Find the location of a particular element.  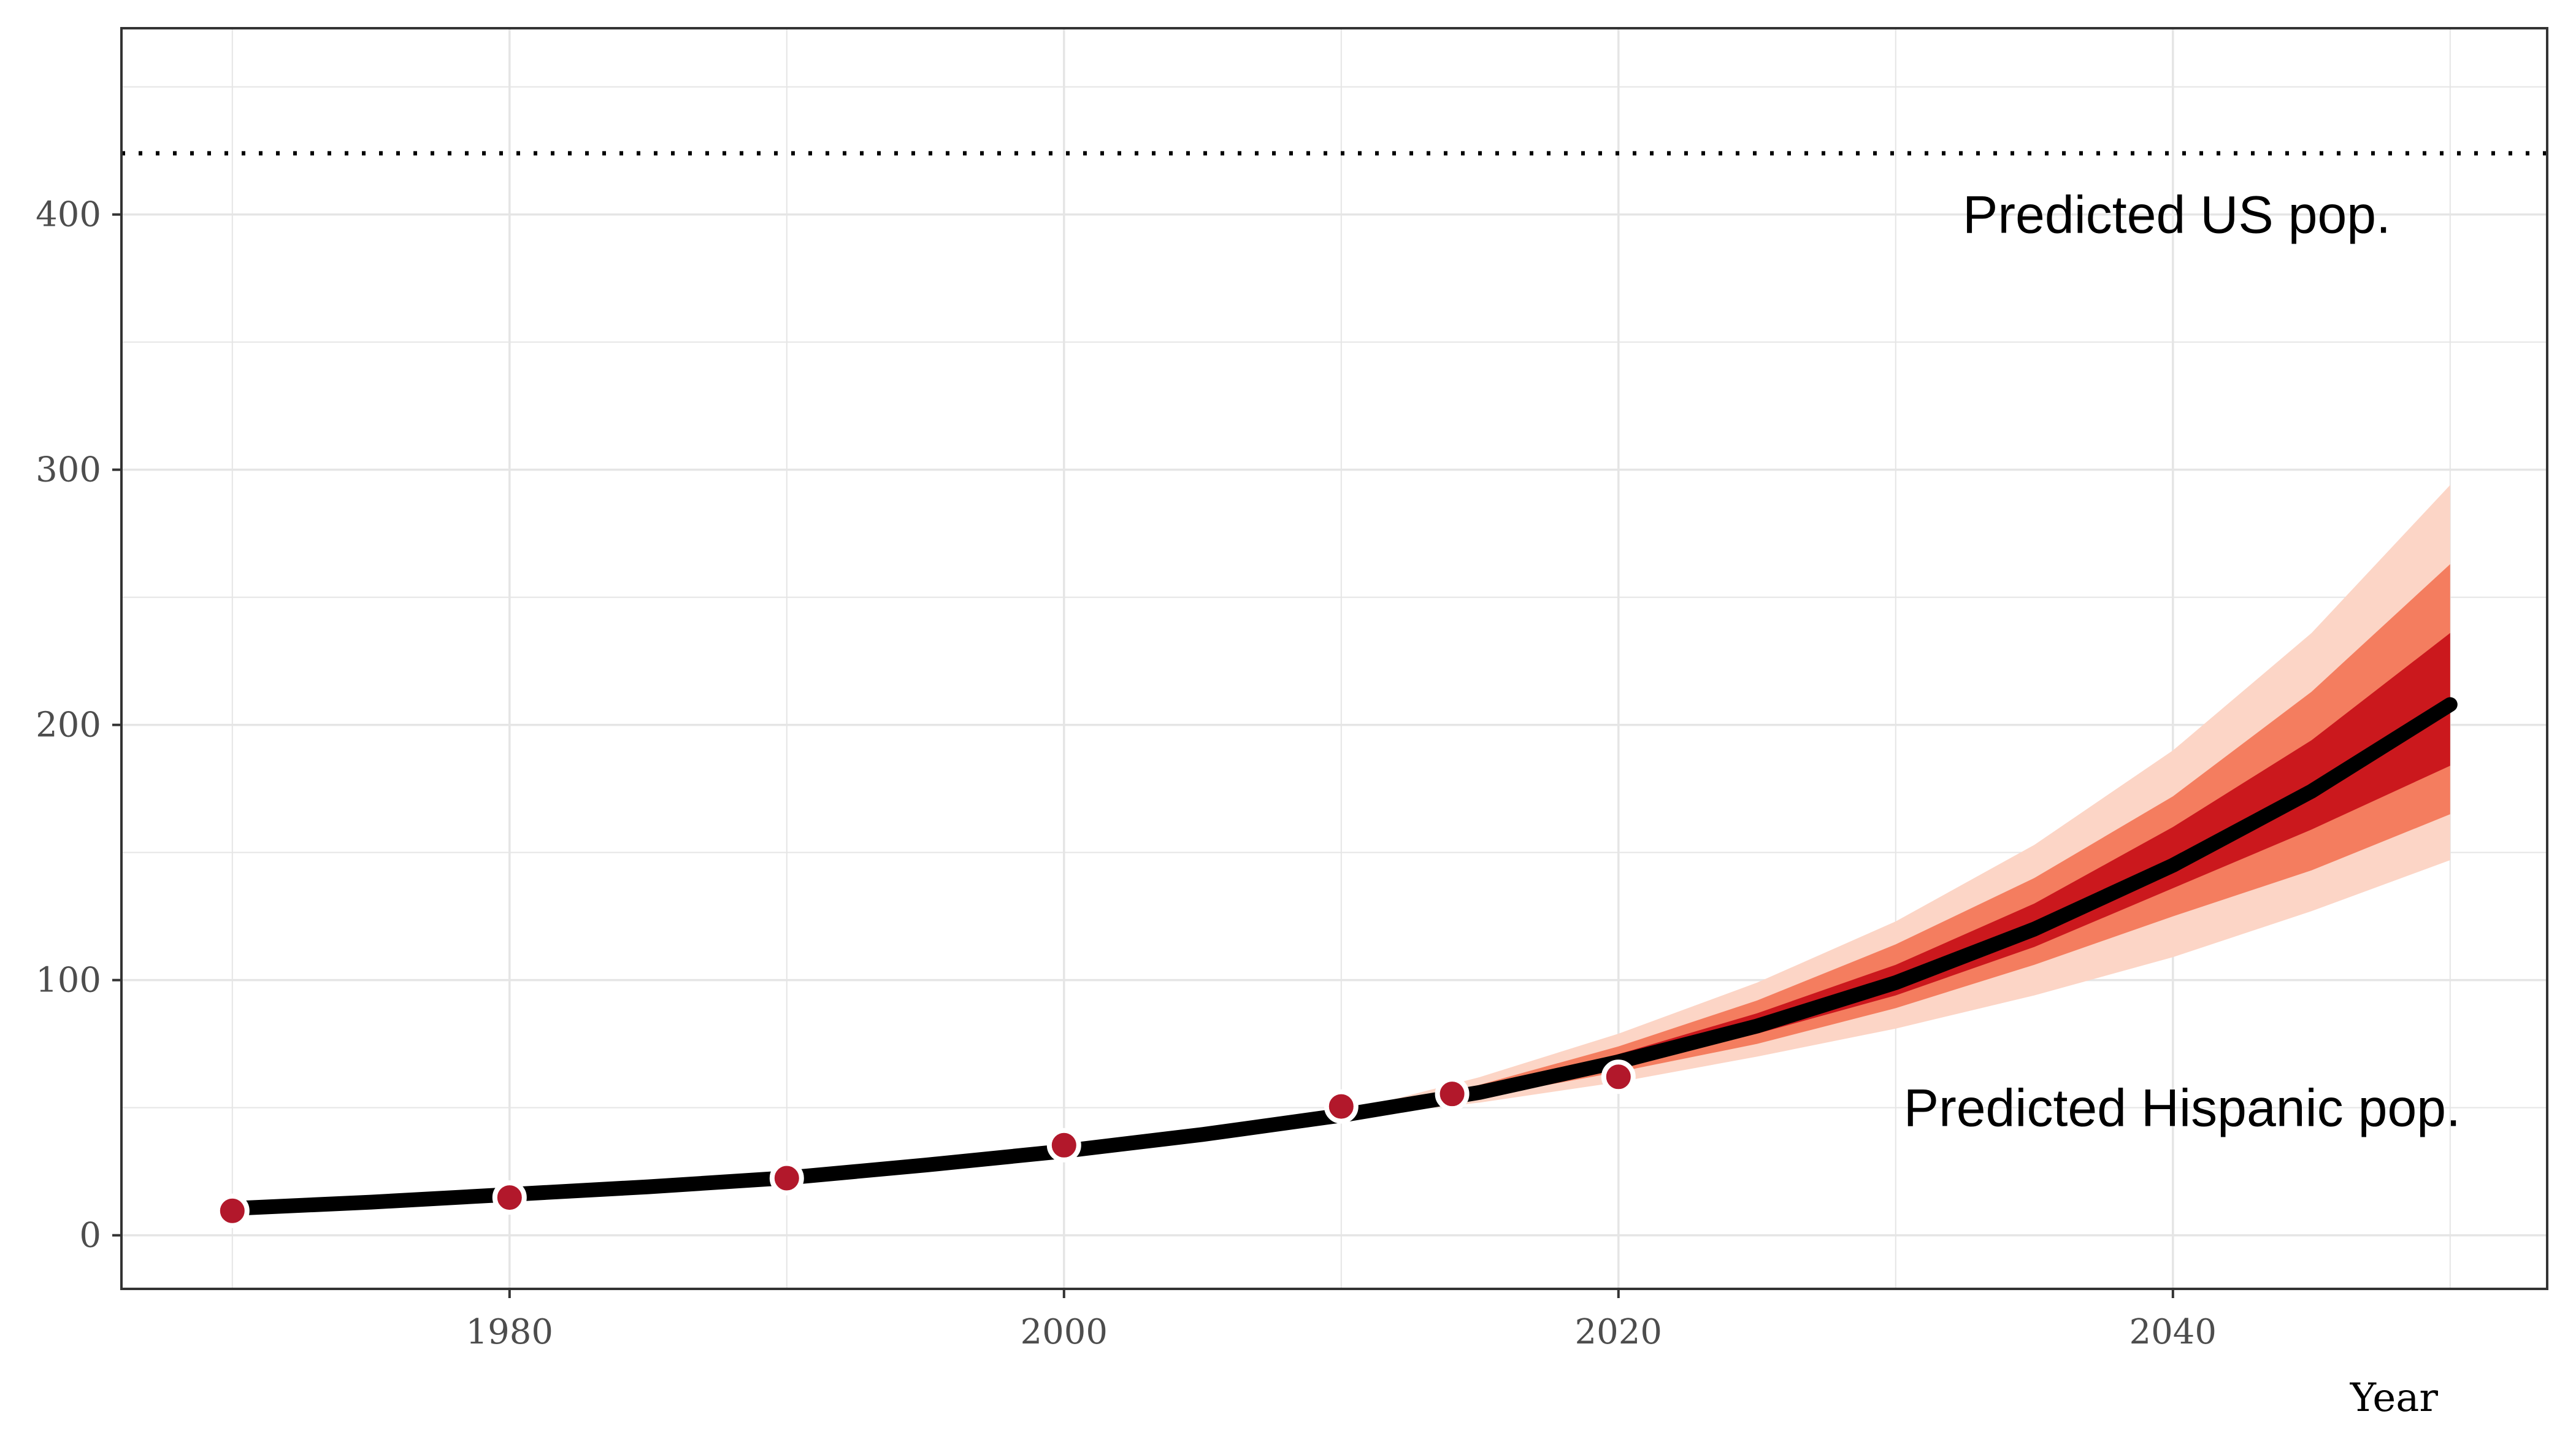

y-tick-label: 300 is located at coordinates (68, 470).